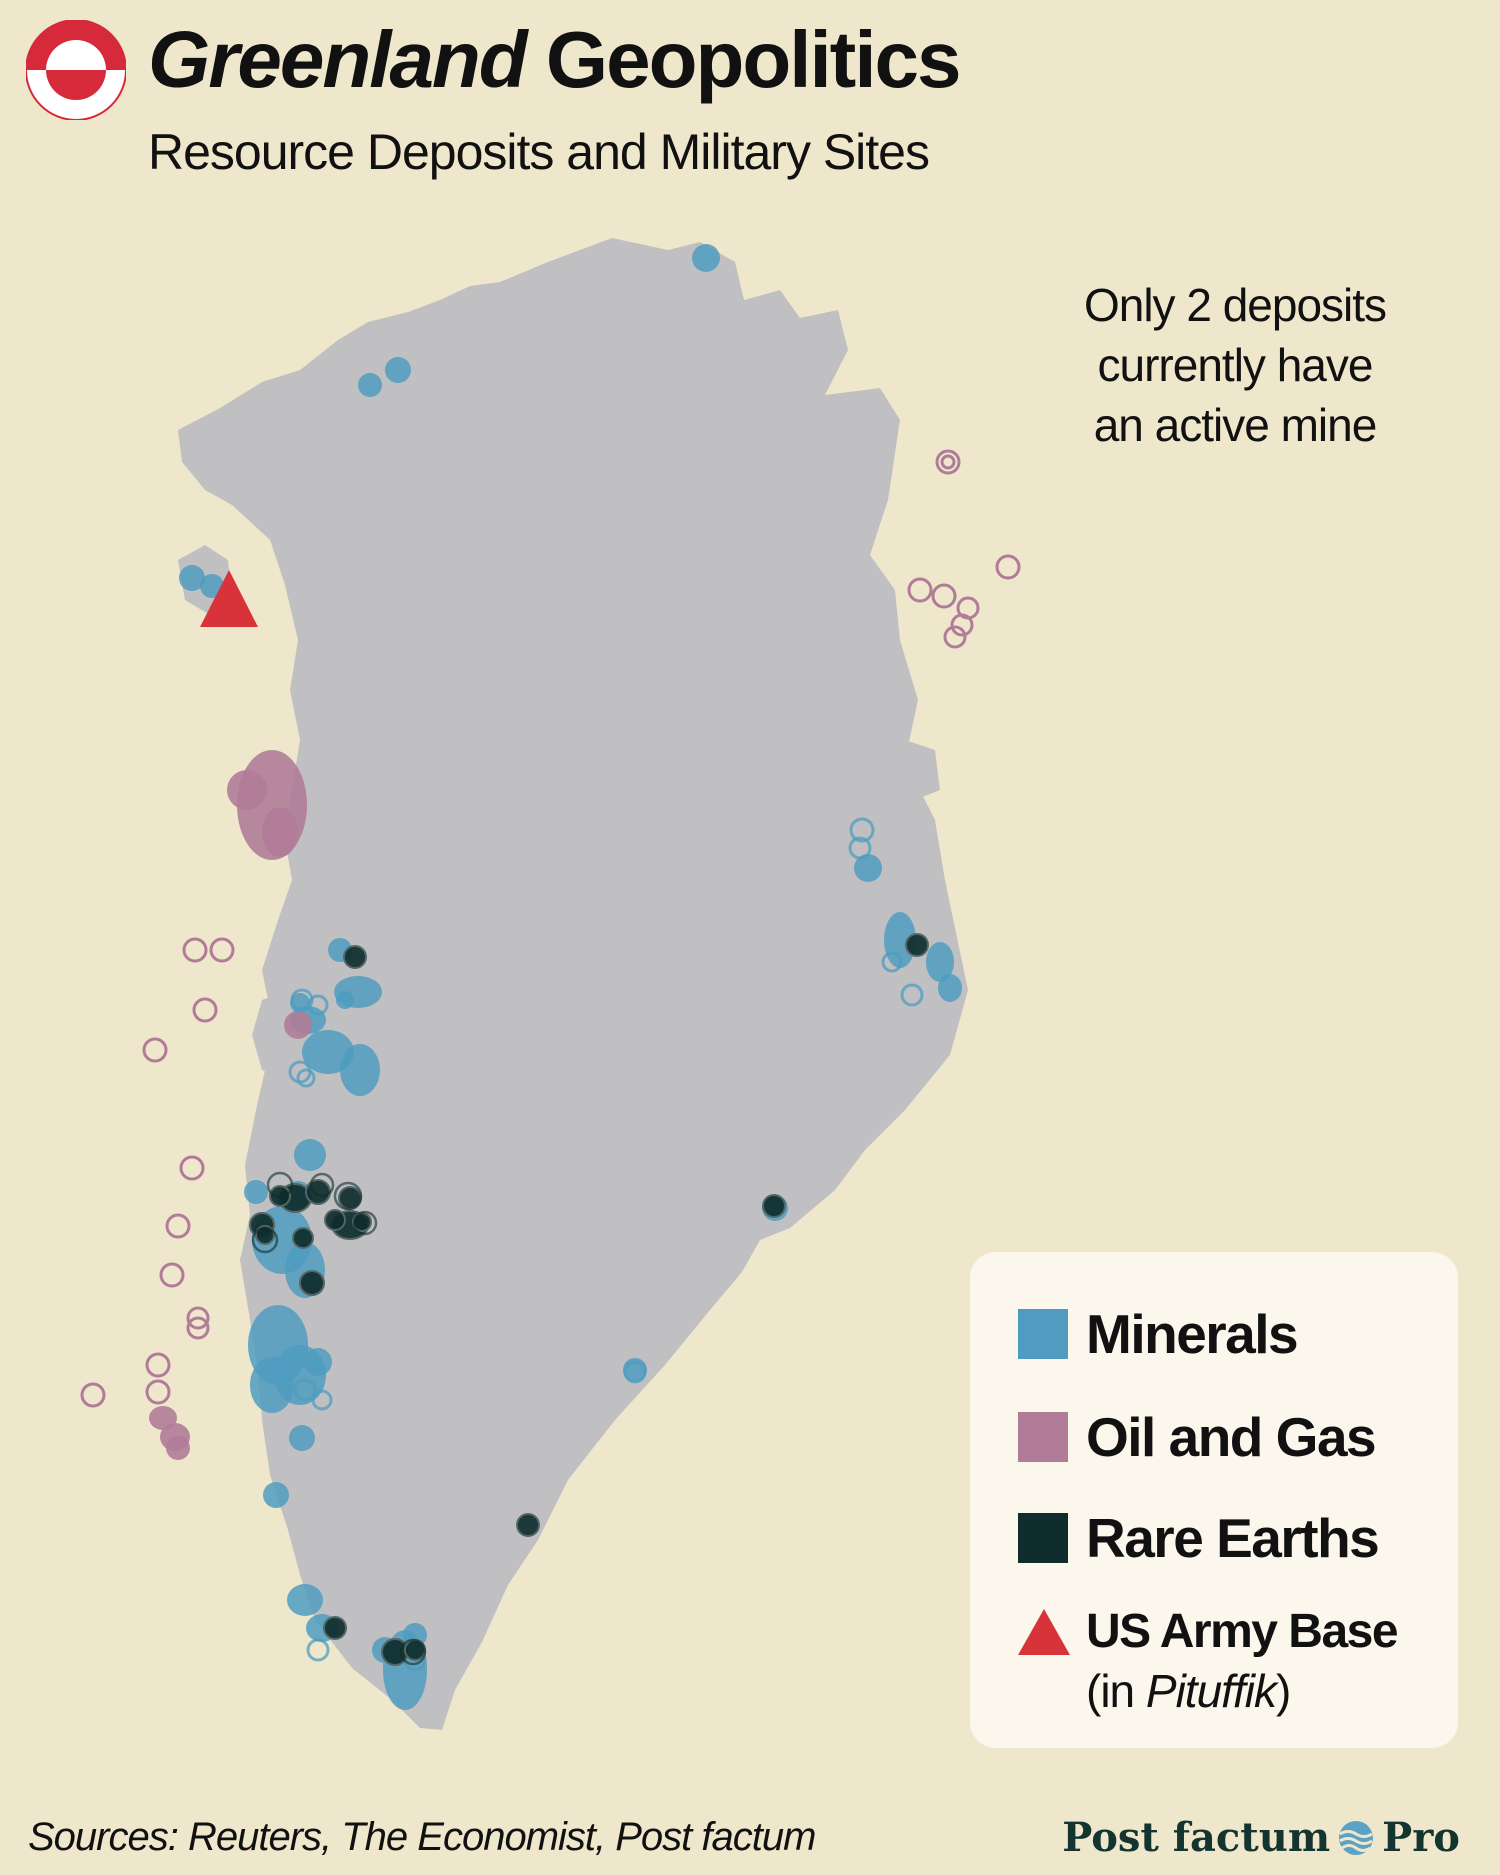 This screenshot has height=1875, width=1500. I want to click on legend-base-location: (in Pituffik), so click(1188, 1691).